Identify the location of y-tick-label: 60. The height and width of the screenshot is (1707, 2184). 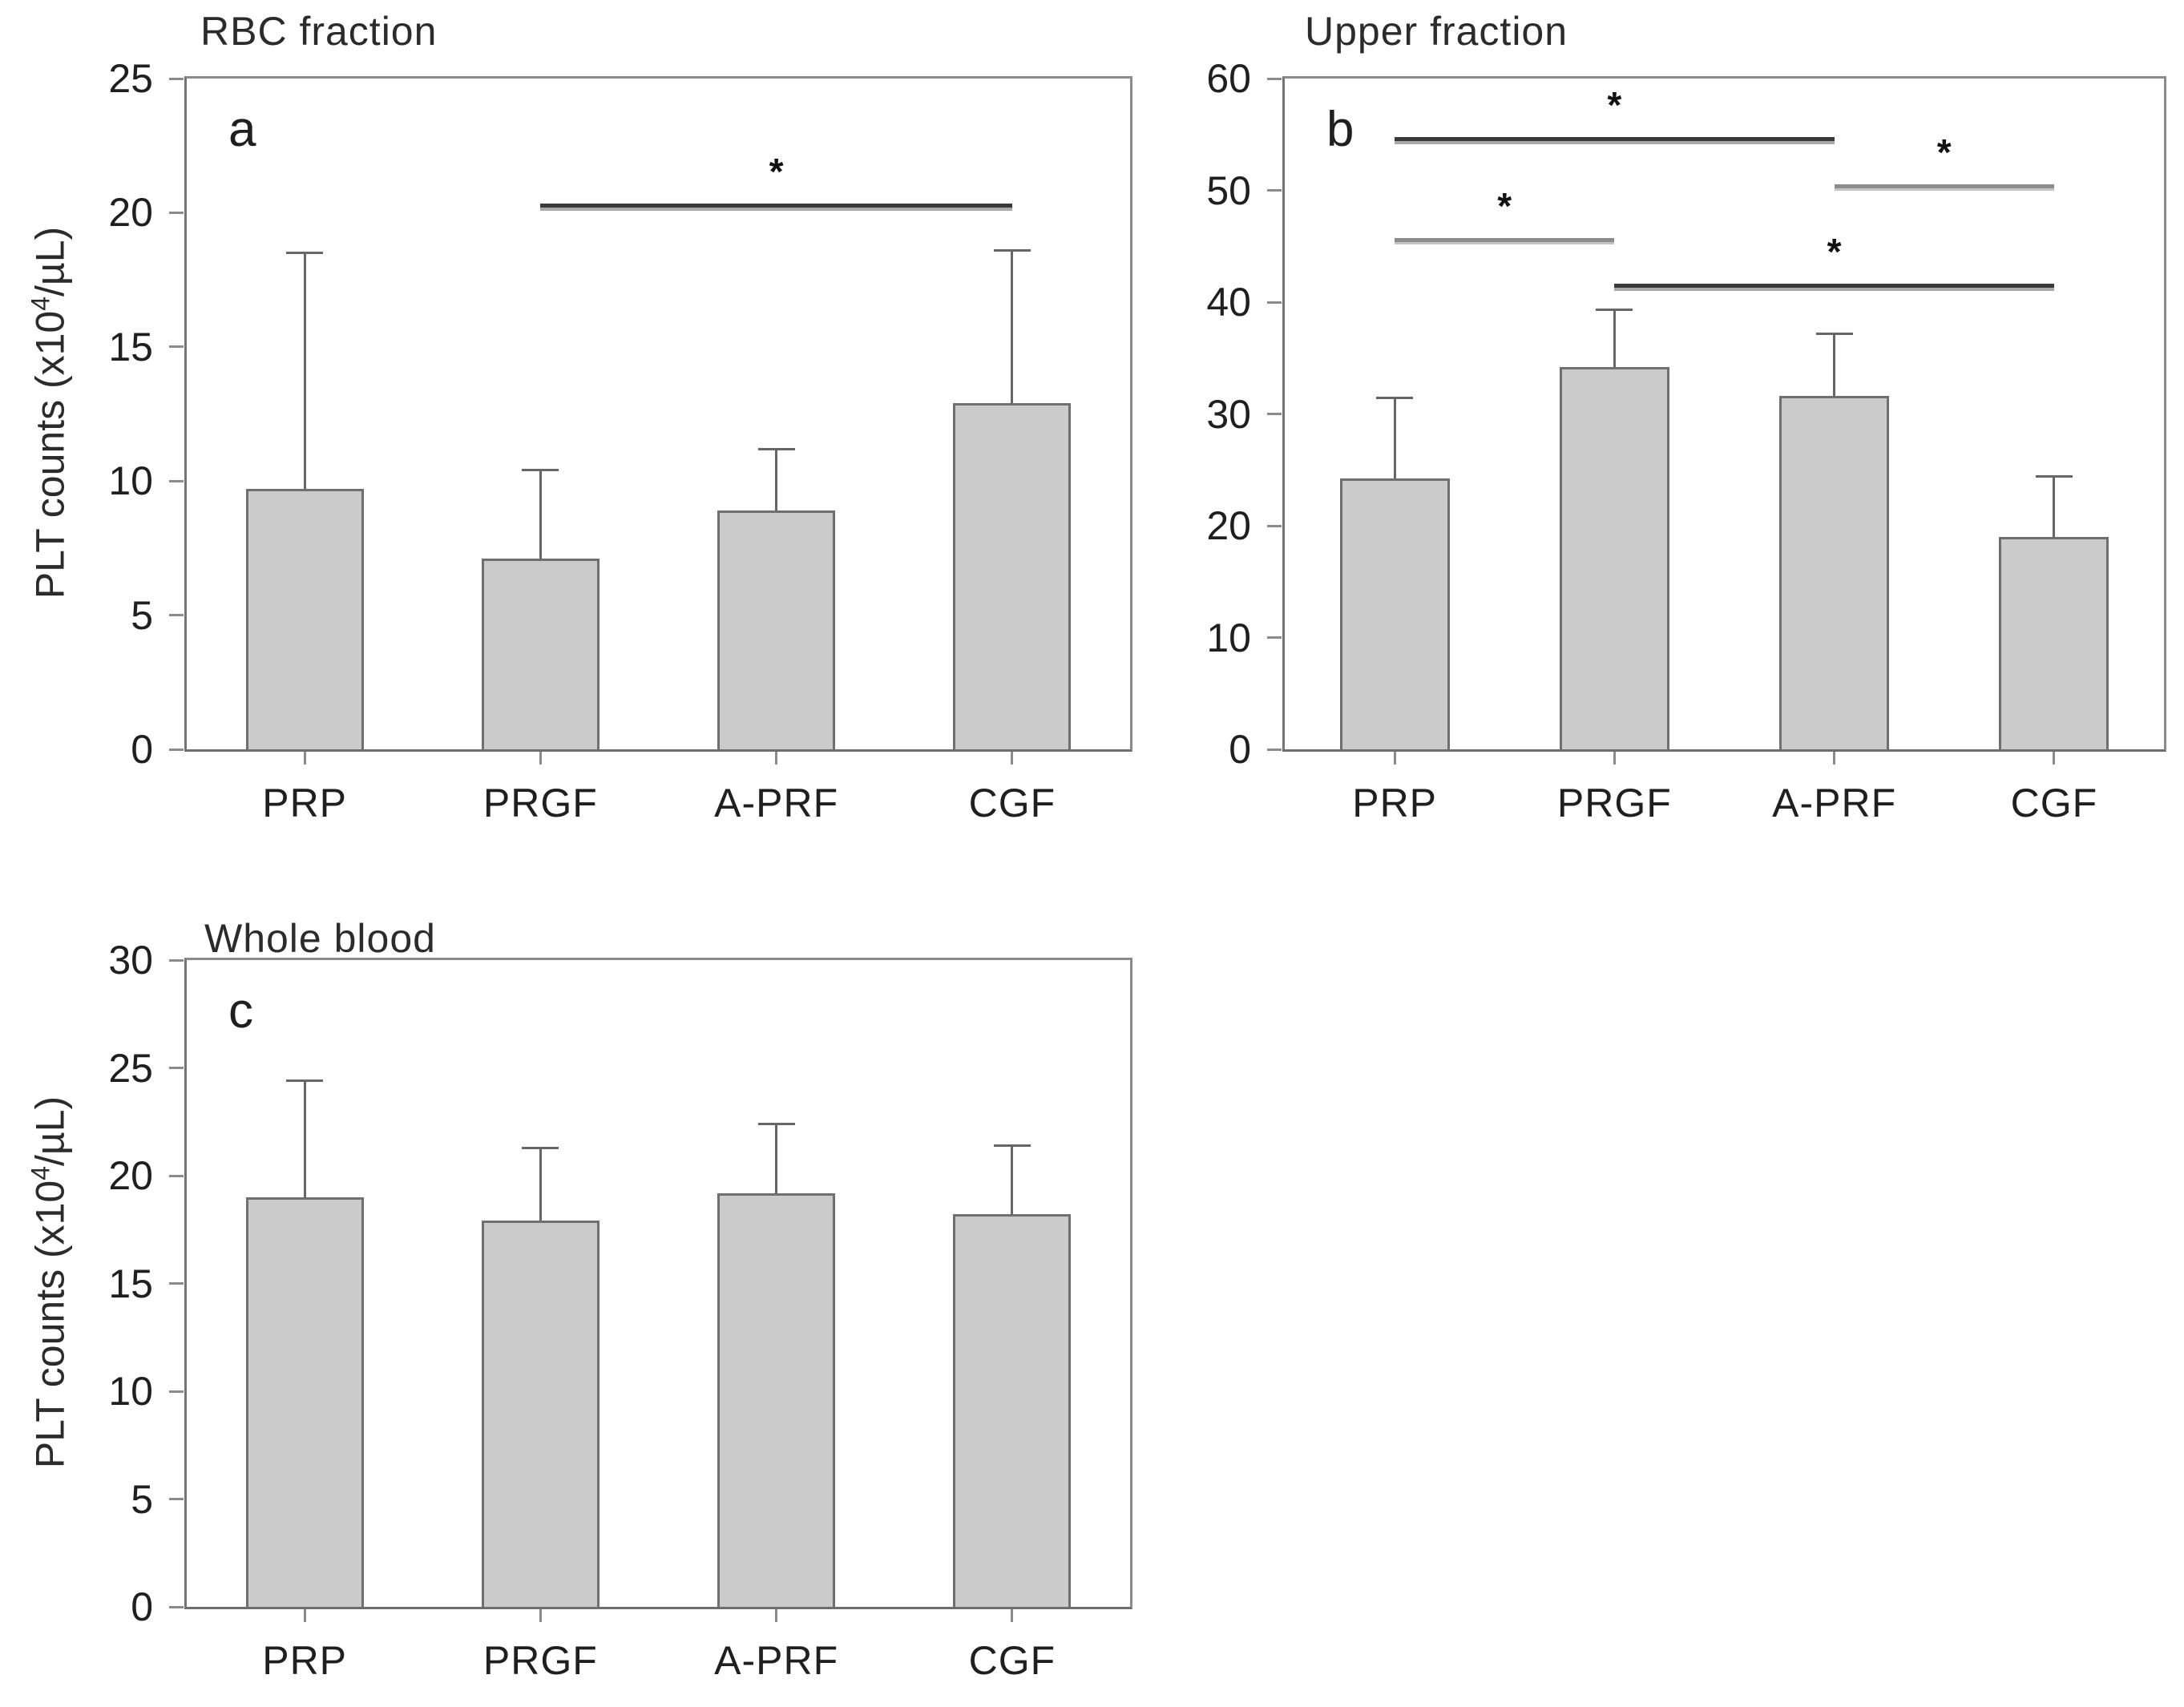
(1228, 79).